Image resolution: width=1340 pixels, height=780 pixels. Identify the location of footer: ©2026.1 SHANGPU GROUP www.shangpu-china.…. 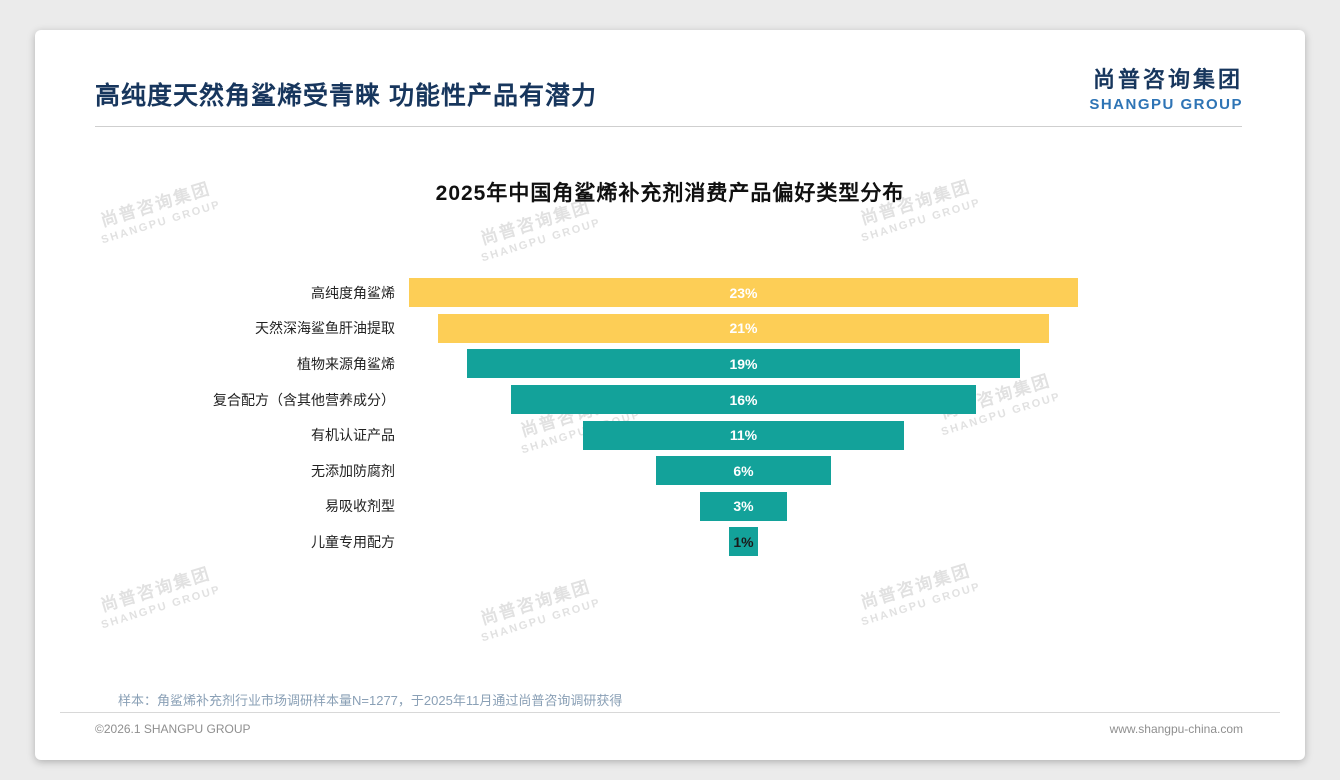
(670, 724).